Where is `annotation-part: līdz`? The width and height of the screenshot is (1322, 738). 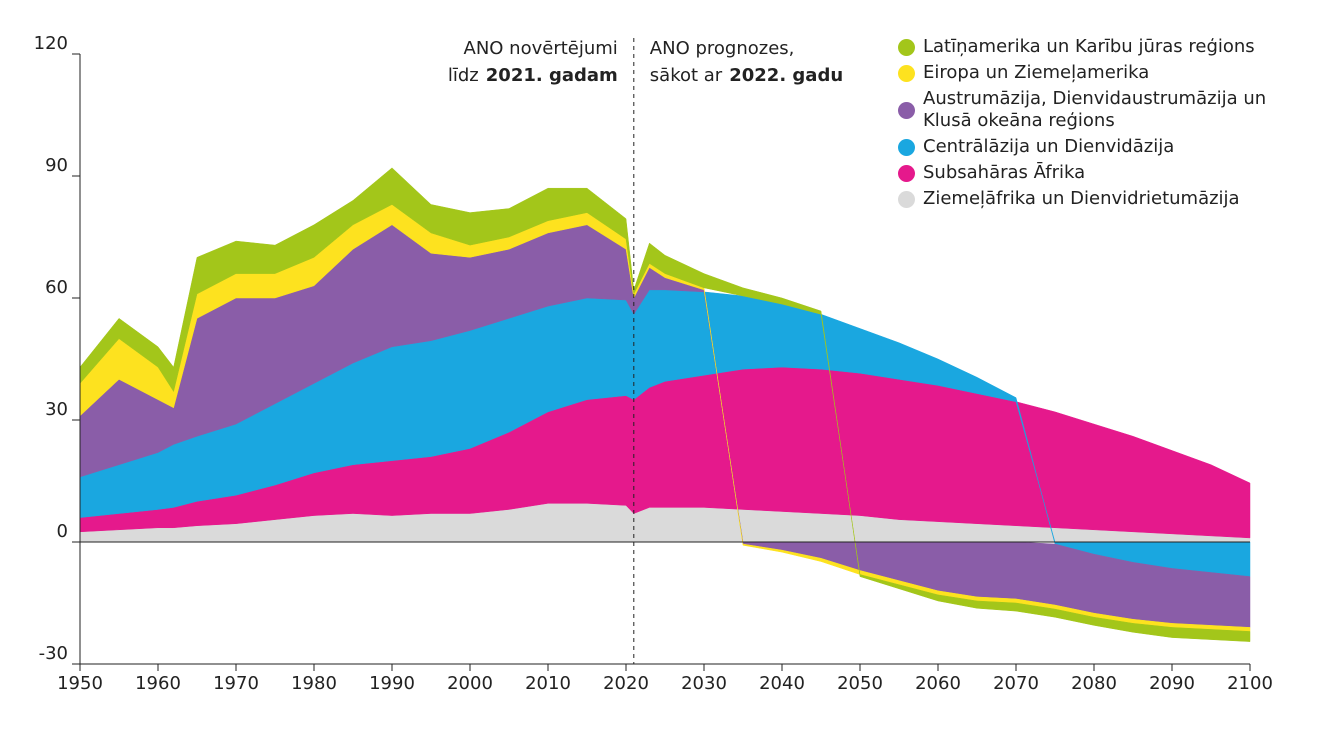
annotation-part: līdz is located at coordinates (463, 75).